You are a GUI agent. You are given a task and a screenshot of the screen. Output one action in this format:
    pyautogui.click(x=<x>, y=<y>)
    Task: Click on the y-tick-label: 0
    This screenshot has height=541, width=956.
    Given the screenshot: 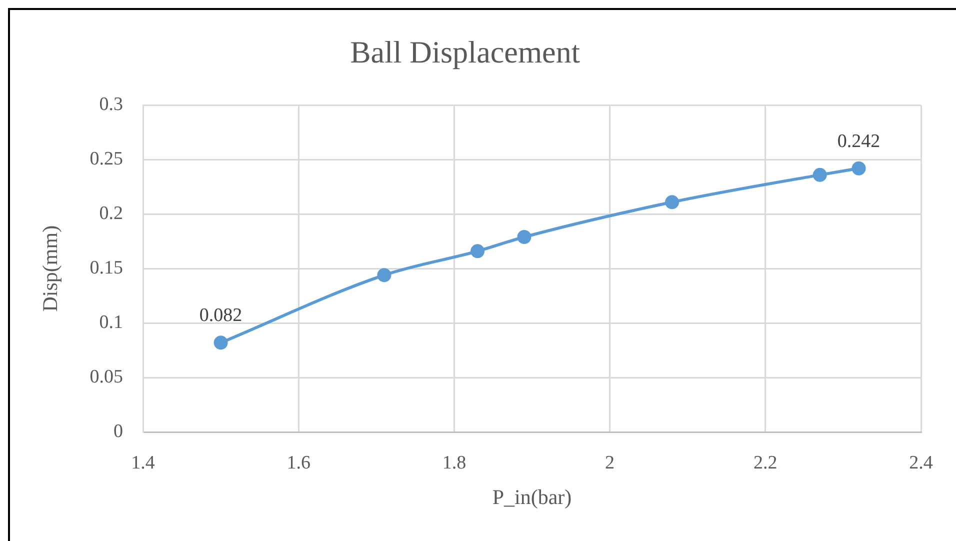 What is the action you would take?
    pyautogui.click(x=118, y=431)
    